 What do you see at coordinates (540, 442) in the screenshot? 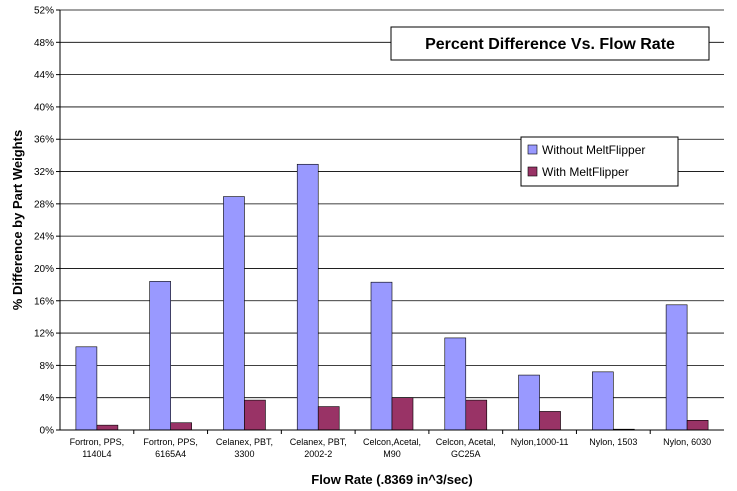
I see `x-tick-label: Nylon,1000-11` at bounding box center [540, 442].